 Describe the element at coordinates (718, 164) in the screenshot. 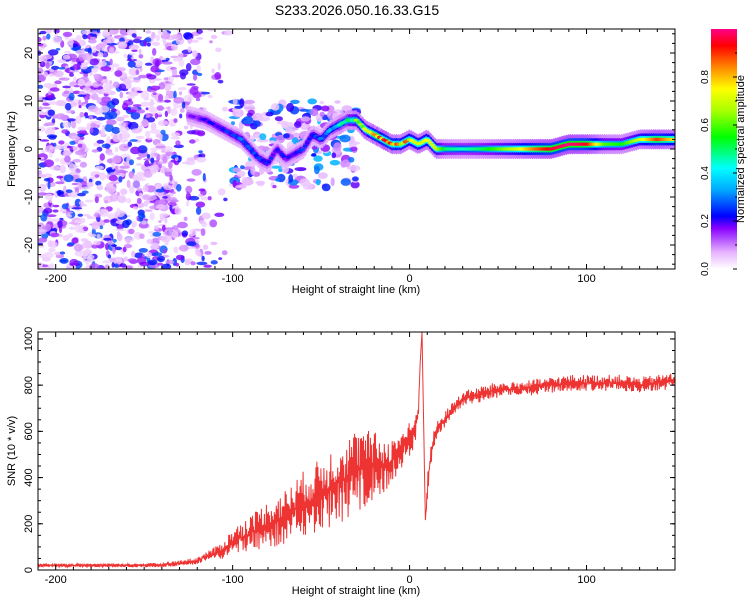

I see `colorbar-ticks: 0.0 0.2 0.4 0.6 0.8` at that location.